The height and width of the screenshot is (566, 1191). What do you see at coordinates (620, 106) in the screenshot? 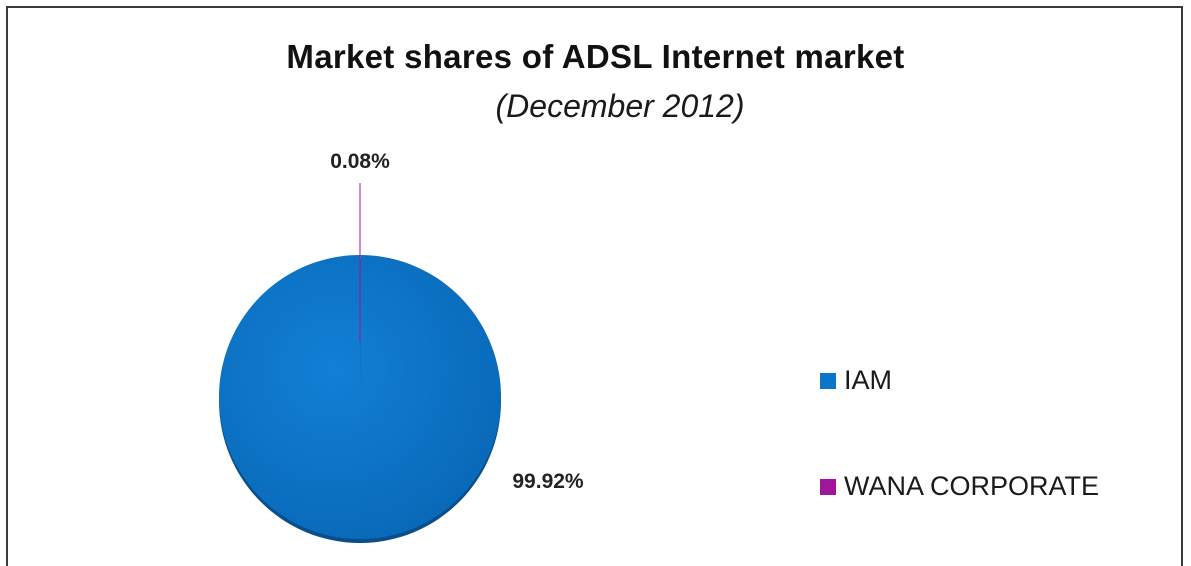
I see `chart-subtitle: (December 2012)` at bounding box center [620, 106].